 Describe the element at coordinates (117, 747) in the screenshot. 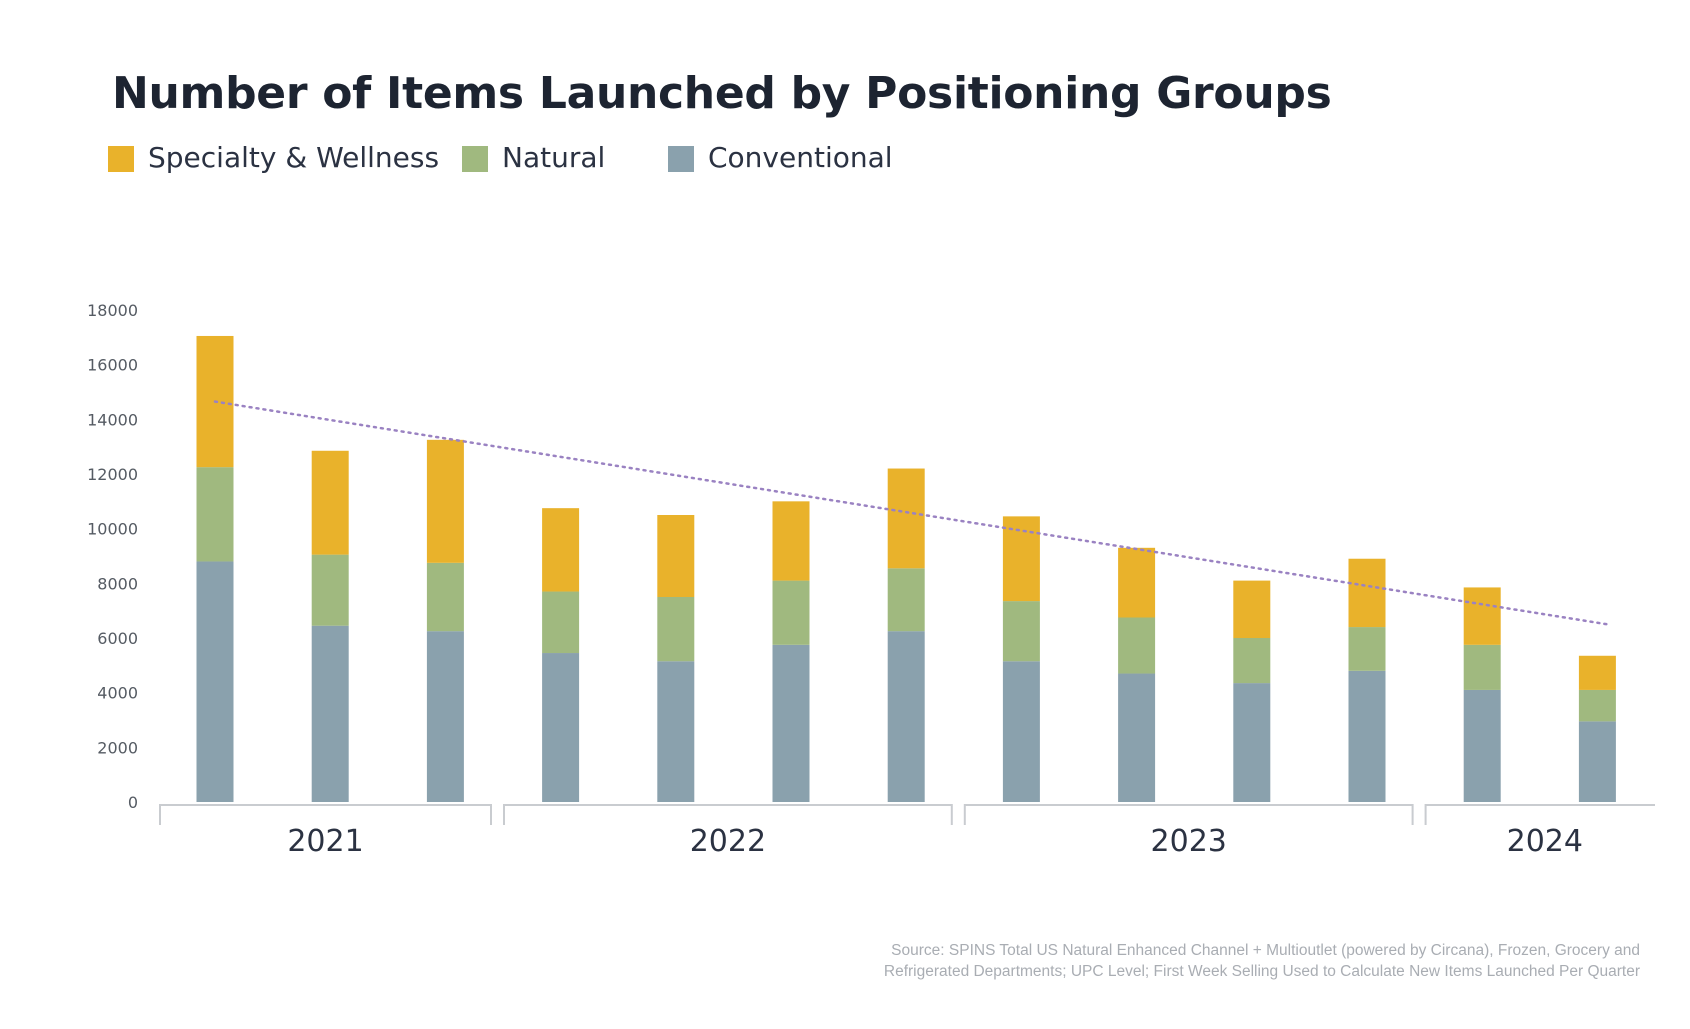

I see `y-tick-label: 2000` at that location.